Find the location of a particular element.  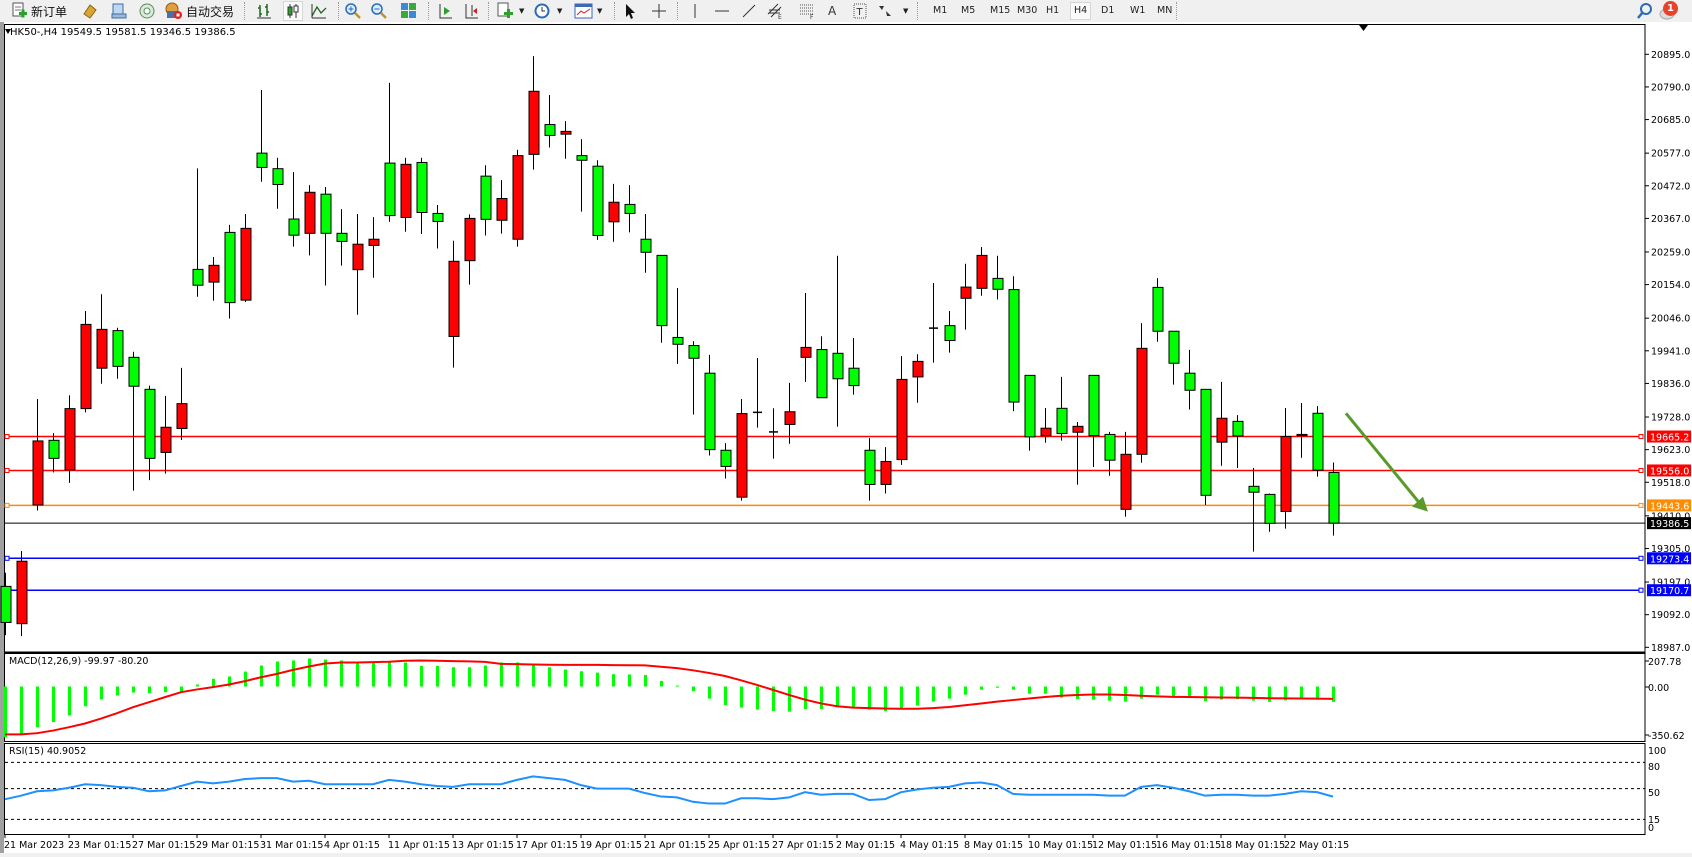

annotation-arrow-line is located at coordinates (1383, 458).